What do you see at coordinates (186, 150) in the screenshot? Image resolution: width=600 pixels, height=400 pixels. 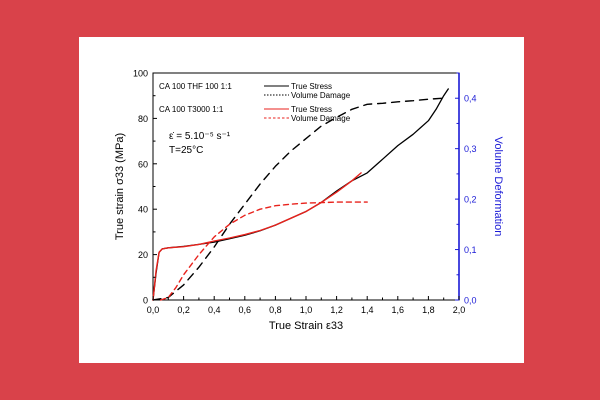 I see `annotation-temperature: T=25°C` at bounding box center [186, 150].